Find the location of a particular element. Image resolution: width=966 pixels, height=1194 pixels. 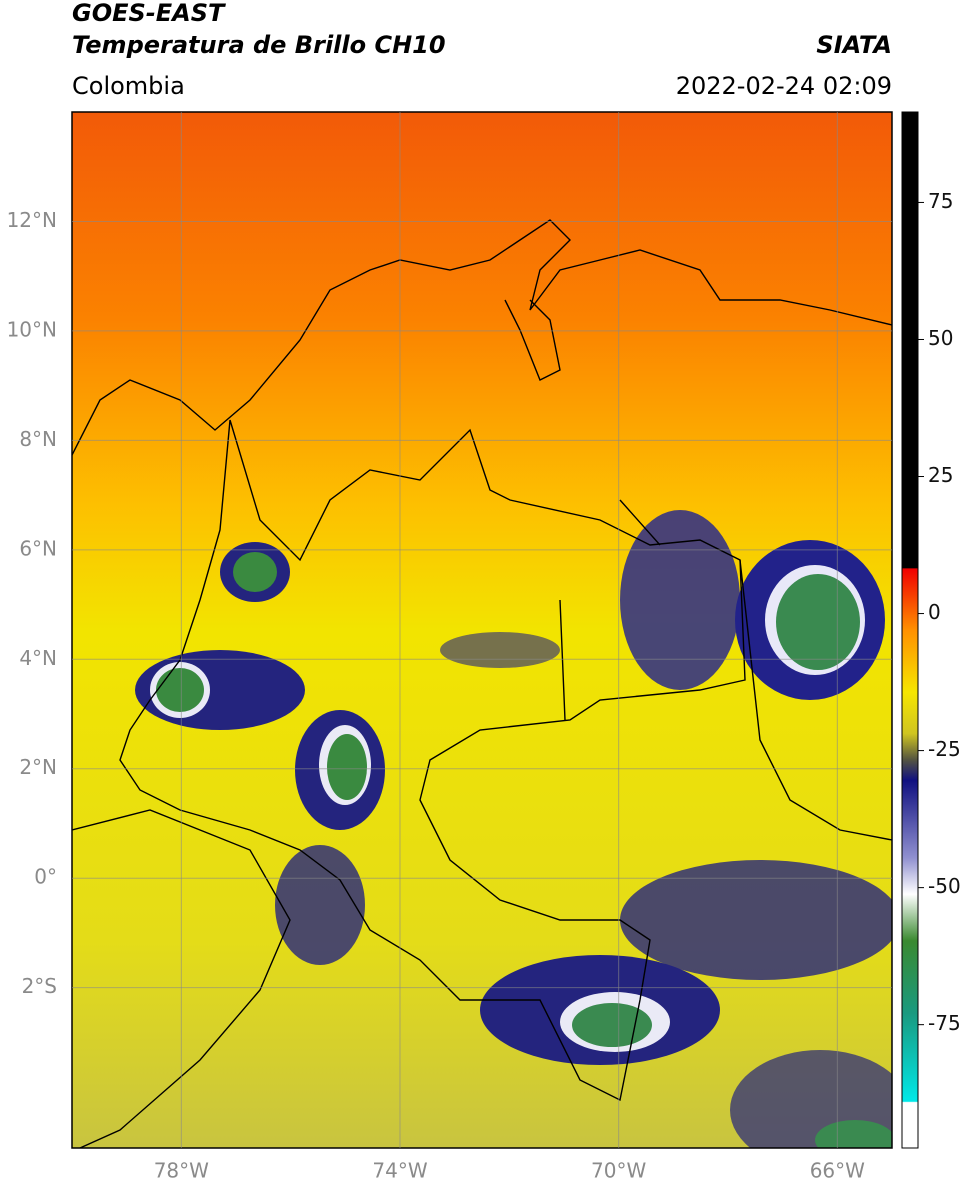

x-tick-label: 66°W is located at coordinates (837, 1171).